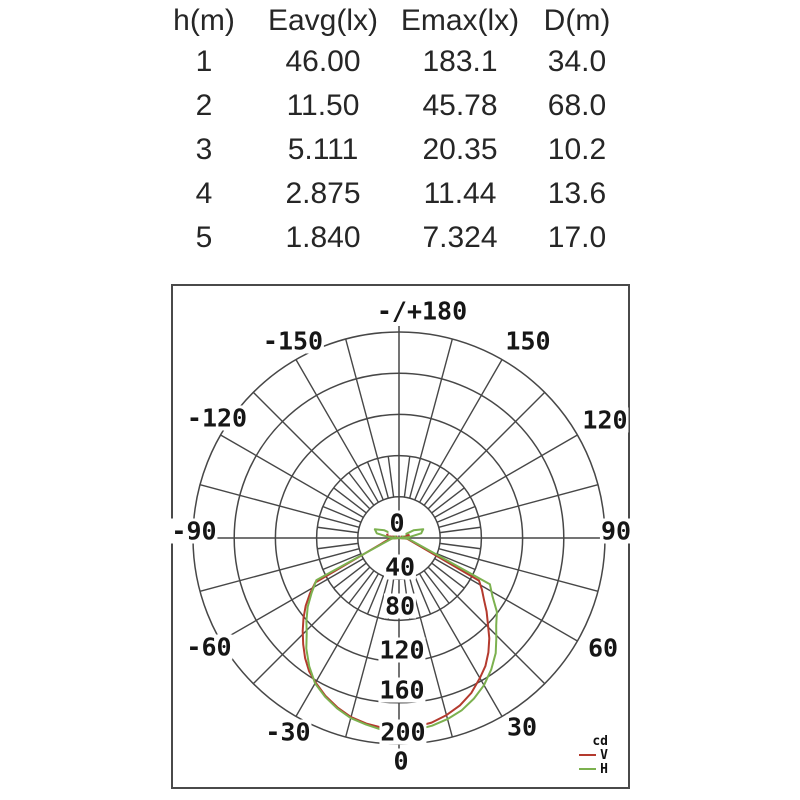  I want to click on table-cell: 68.0, so click(577, 105).